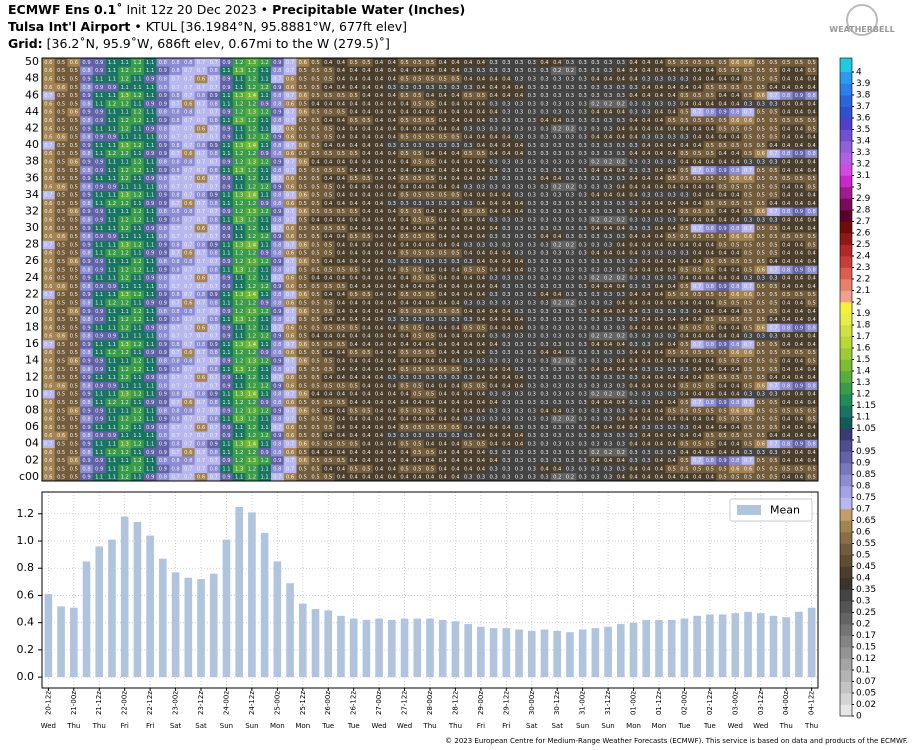 The image size is (914, 750). What do you see at coordinates (252, 245) in the screenshot?
I see `cell-label: 1.4` at bounding box center [252, 245].